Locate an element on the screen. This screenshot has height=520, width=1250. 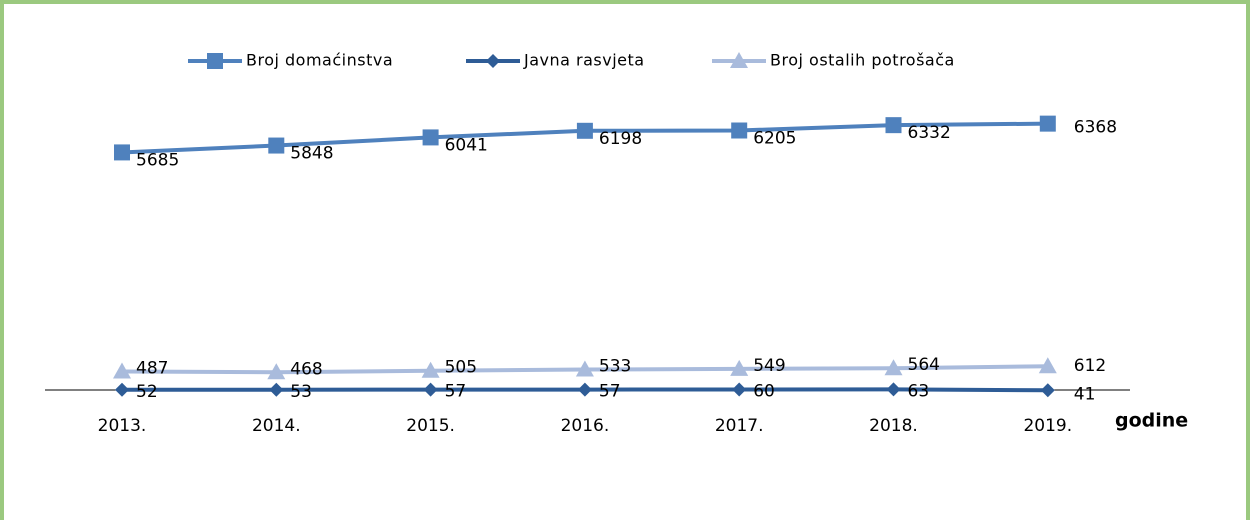
data-label: 5848 is located at coordinates (311, 154).